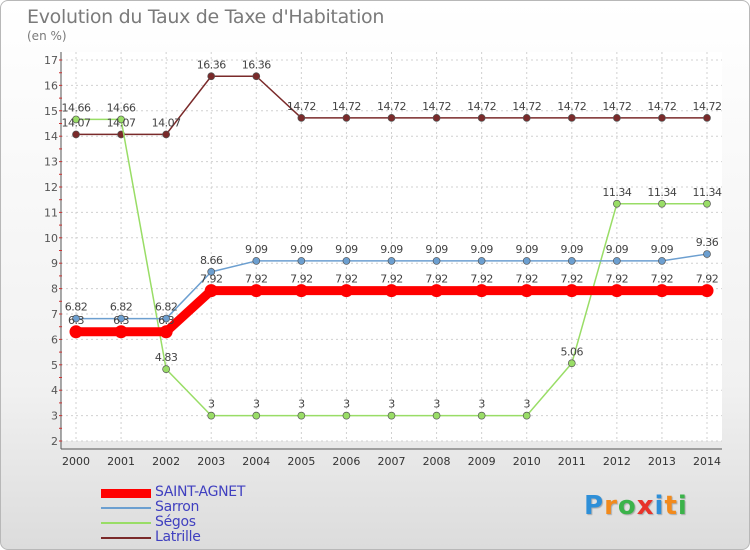 Image resolution: width=750 pixels, height=550 pixels. Describe the element at coordinates (256, 461) in the screenshot. I see `x-tick-label: 2004` at that location.